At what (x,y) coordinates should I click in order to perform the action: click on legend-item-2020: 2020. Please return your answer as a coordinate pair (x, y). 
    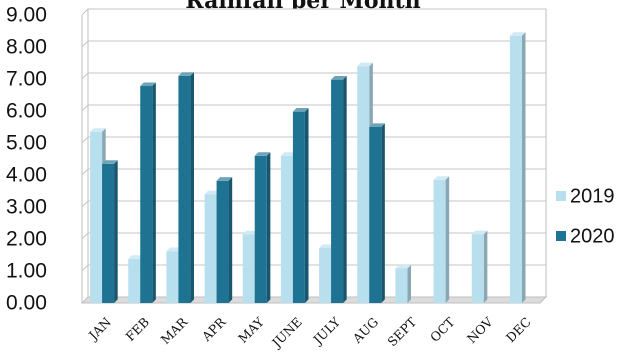
    Looking at the image, I should click on (585, 236).